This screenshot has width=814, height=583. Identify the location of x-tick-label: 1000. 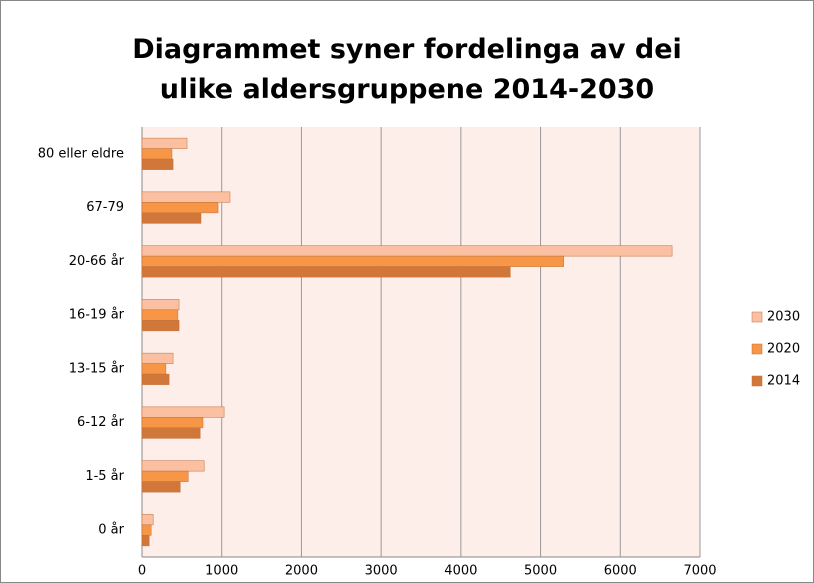
(221, 571).